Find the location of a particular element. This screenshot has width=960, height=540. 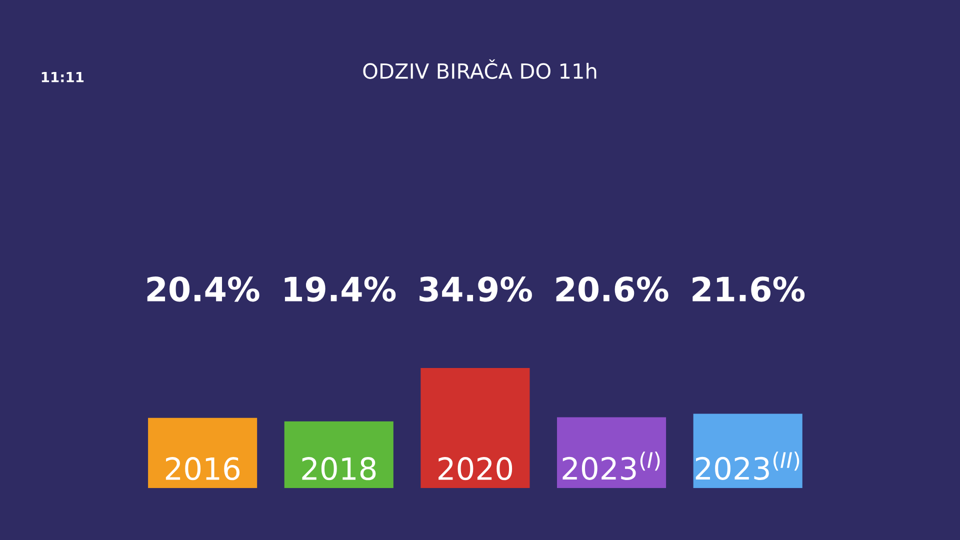

x-tick-label: 2018 is located at coordinates (339, 468).